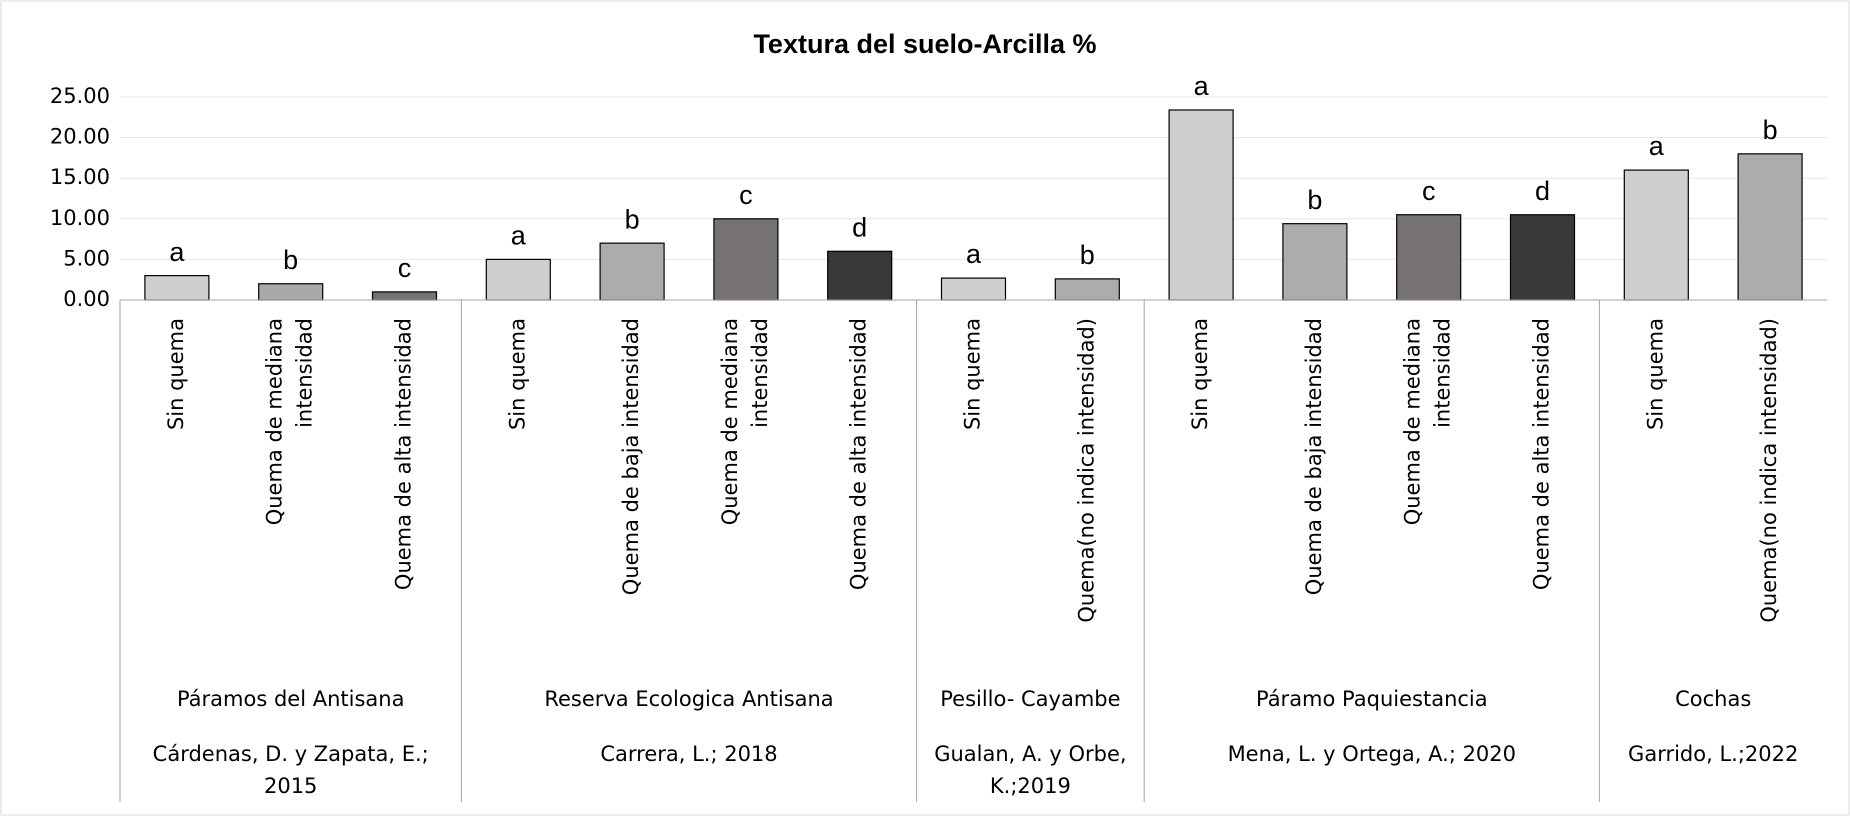  What do you see at coordinates (291, 754) in the screenshot?
I see `source-label: Cárdenas, D. y Zapata, E.;` at bounding box center [291, 754].